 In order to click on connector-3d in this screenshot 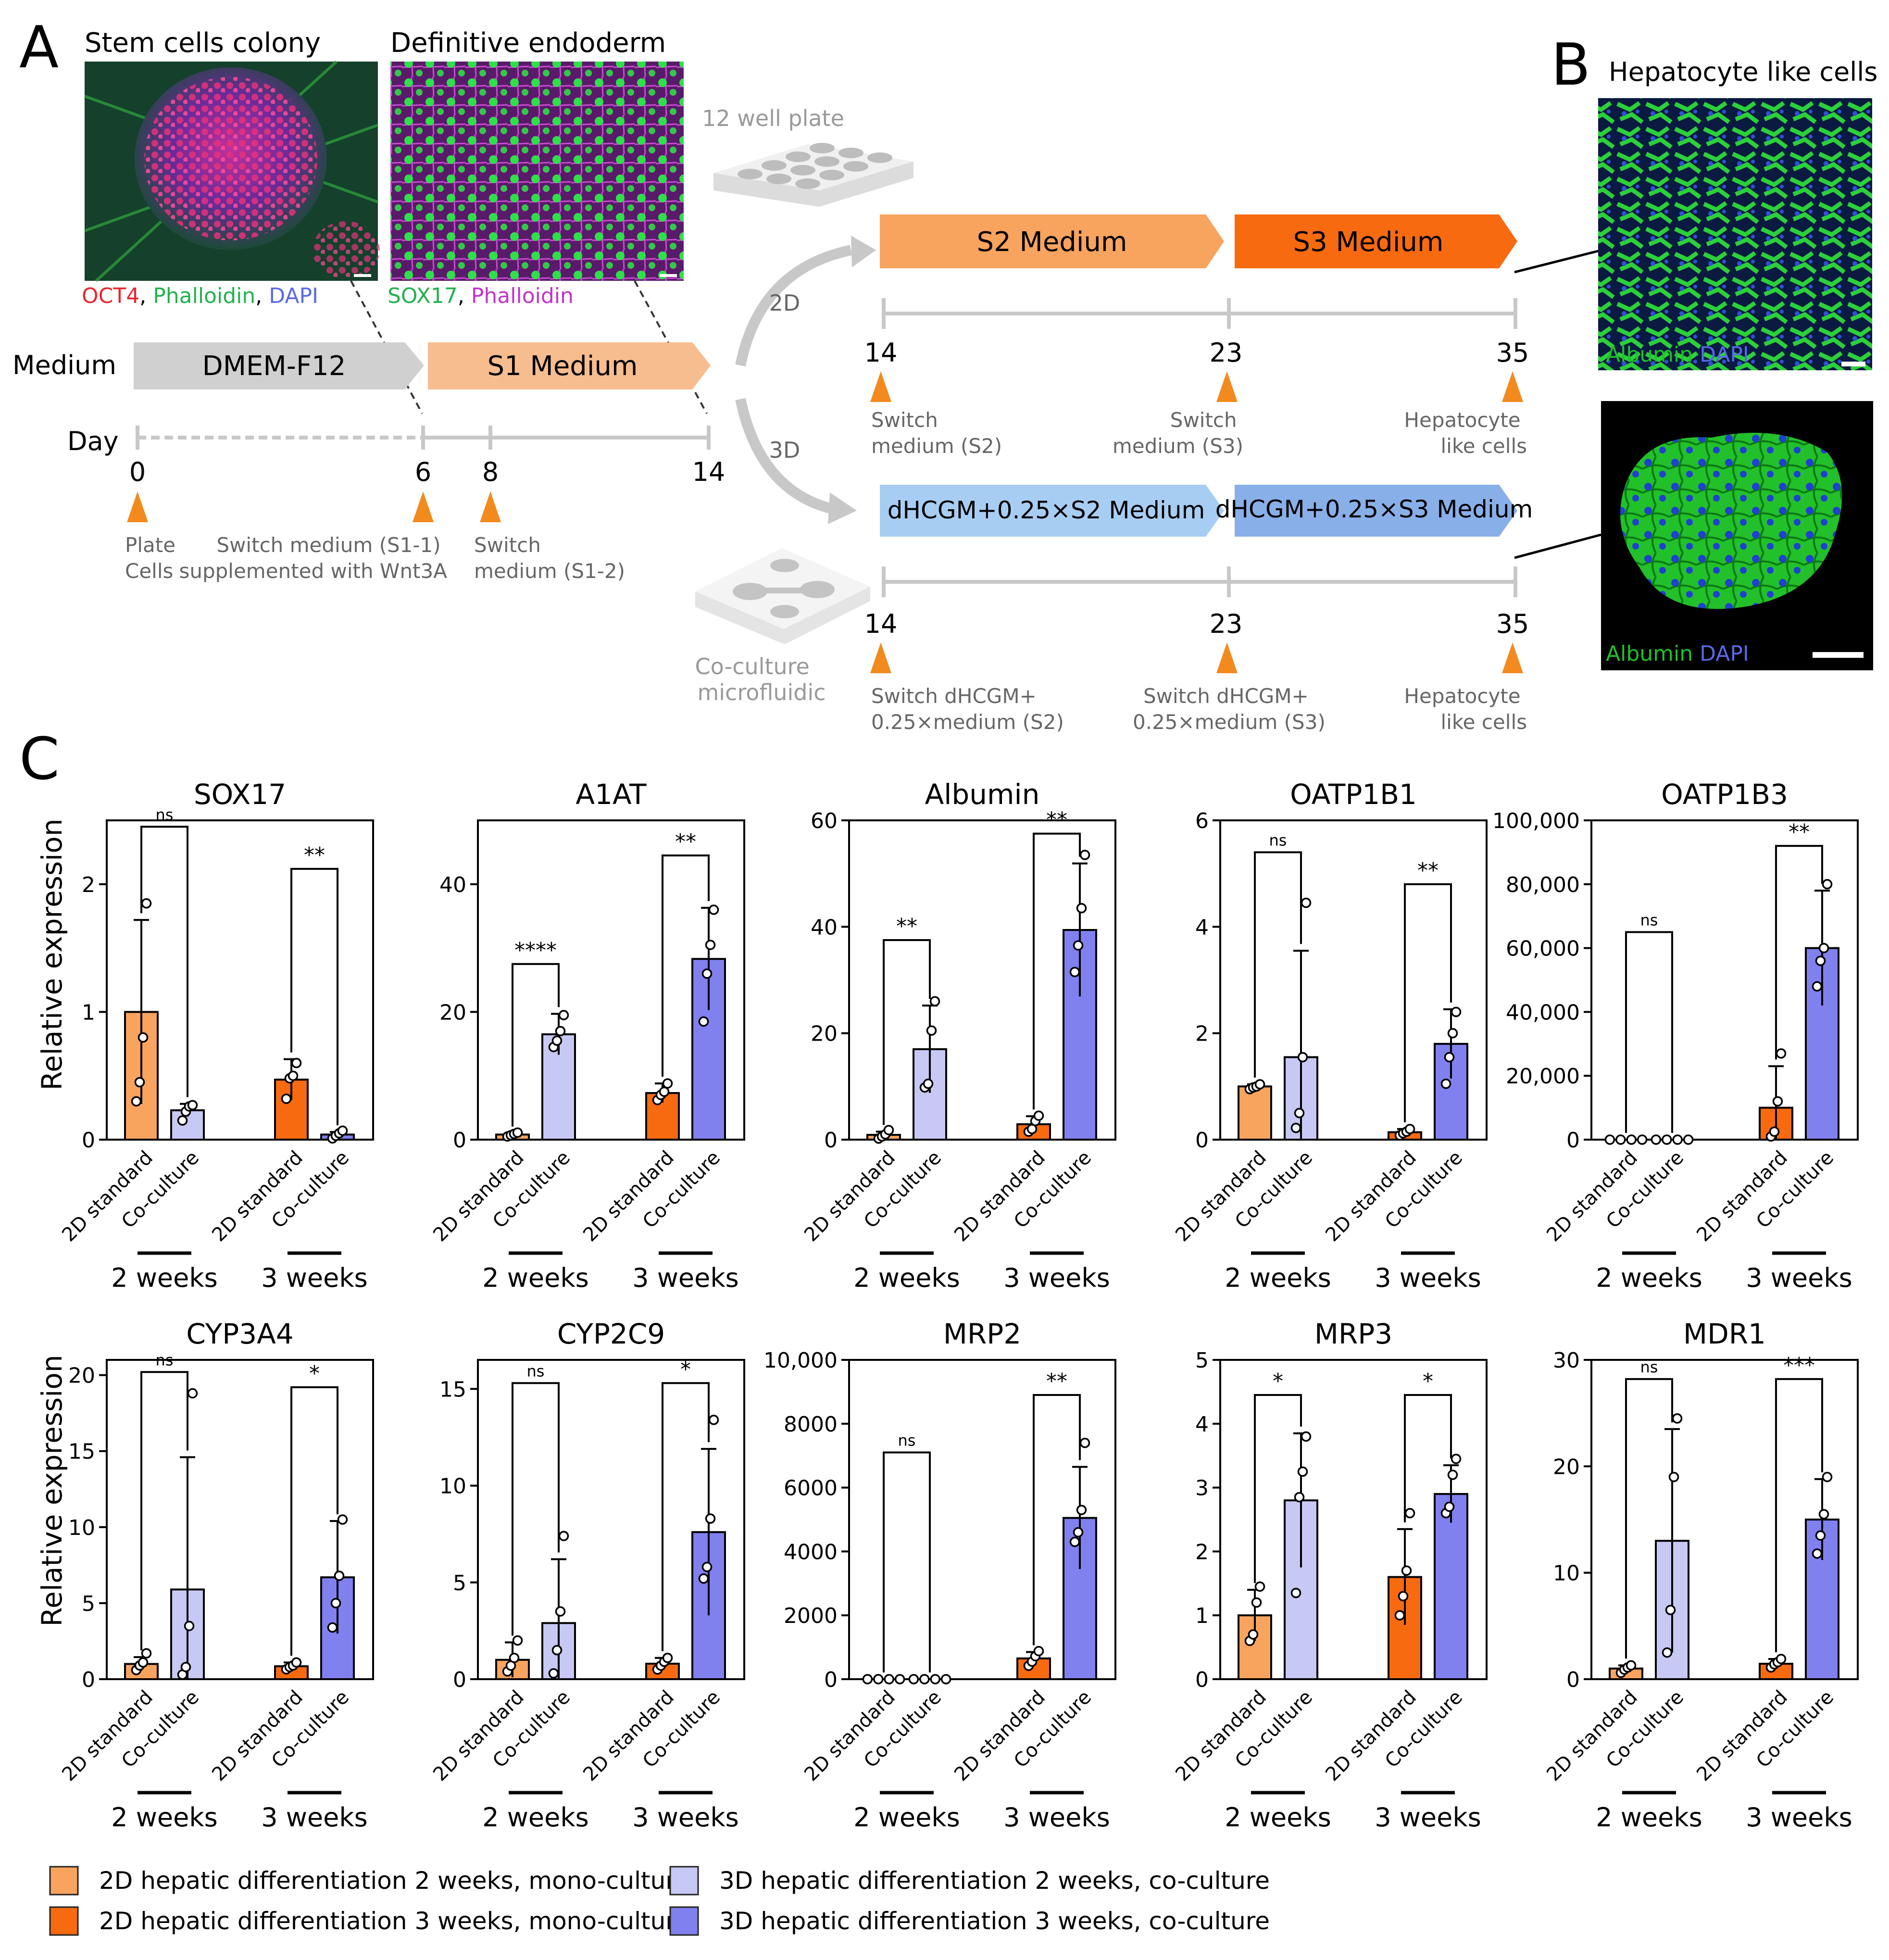, I will do `click(1557, 546)`.